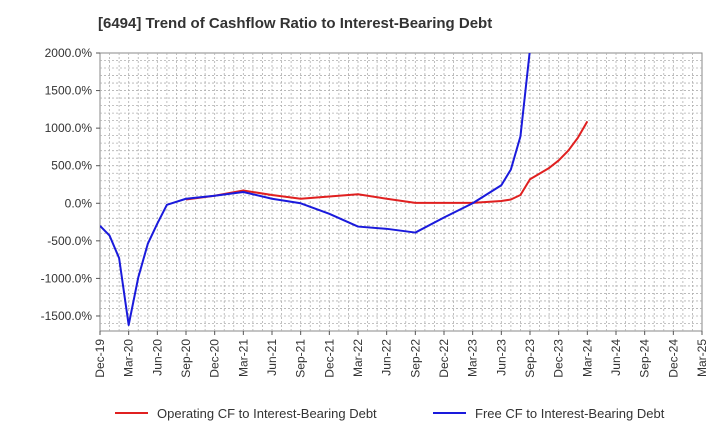 The width and height of the screenshot is (720, 440). I want to click on legend-label-1: Operating CF to Interest-Bearing Debt, so click(267, 413).